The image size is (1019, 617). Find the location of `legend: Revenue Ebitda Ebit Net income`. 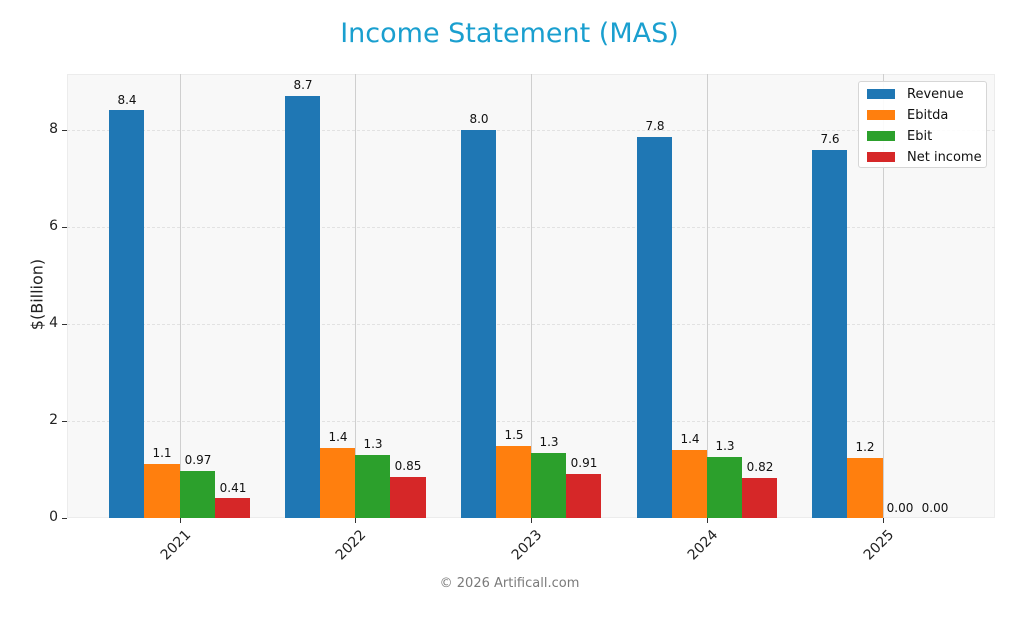

legend: Revenue Ebitda Ebit Net income is located at coordinates (922, 124).